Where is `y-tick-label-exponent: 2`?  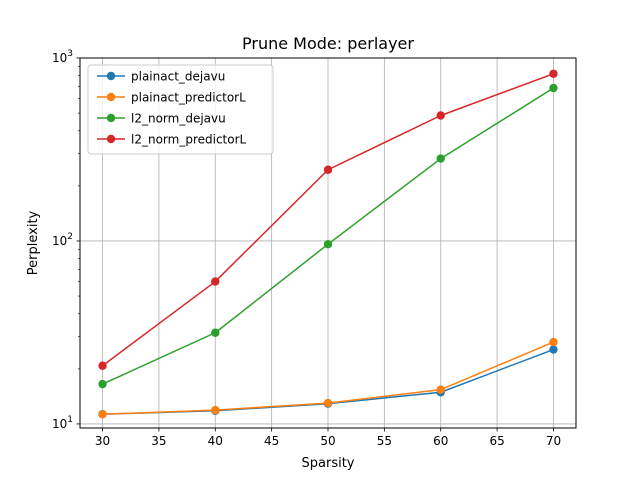 y-tick-label-exponent: 2 is located at coordinates (70, 237).